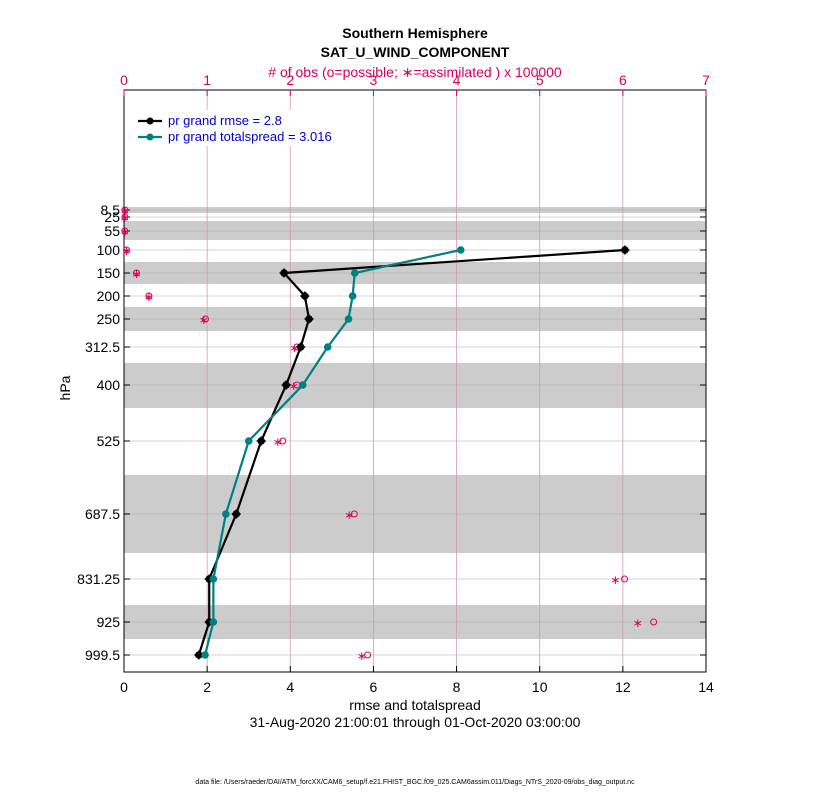 This screenshot has height=800, width=830. Describe the element at coordinates (112, 231) in the screenshot. I see `y-tick-label: 55` at that location.